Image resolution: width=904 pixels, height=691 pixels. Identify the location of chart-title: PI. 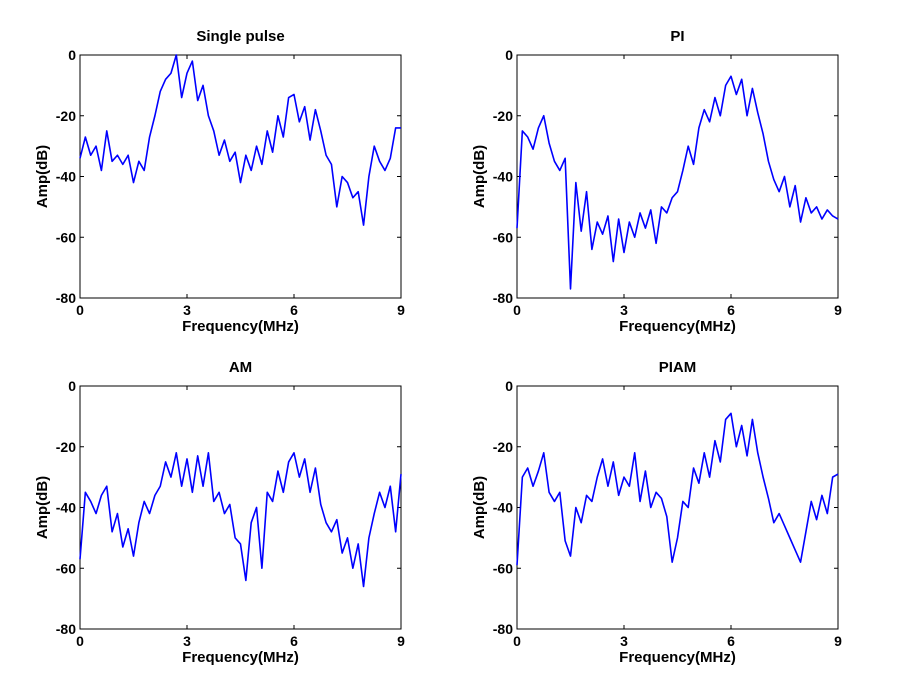
(677, 36).